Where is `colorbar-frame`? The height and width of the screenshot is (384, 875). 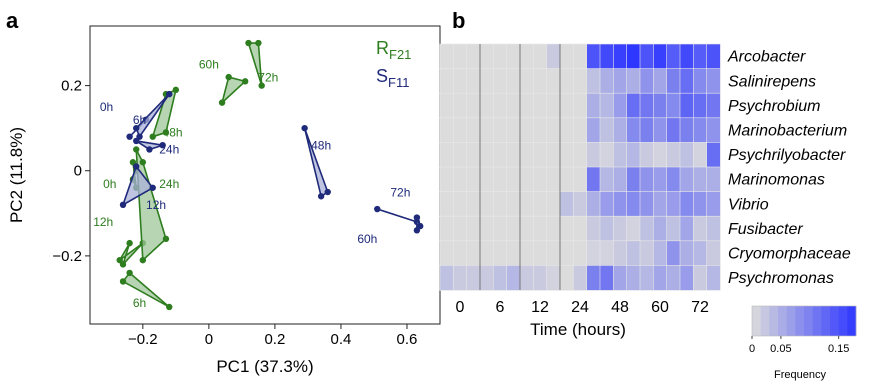 colorbar-frame is located at coordinates (804, 321).